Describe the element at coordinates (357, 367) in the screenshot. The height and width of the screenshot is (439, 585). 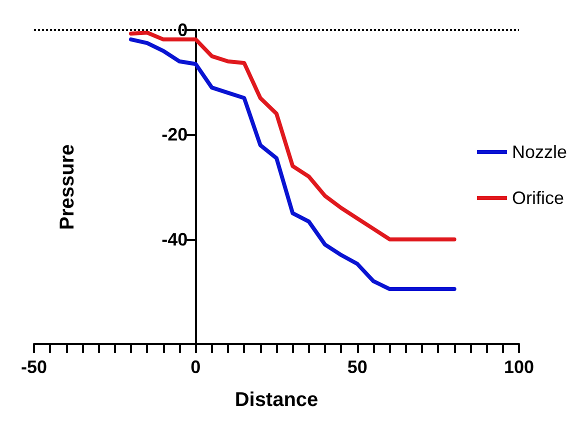
I see `x-tick-label: 50` at that location.